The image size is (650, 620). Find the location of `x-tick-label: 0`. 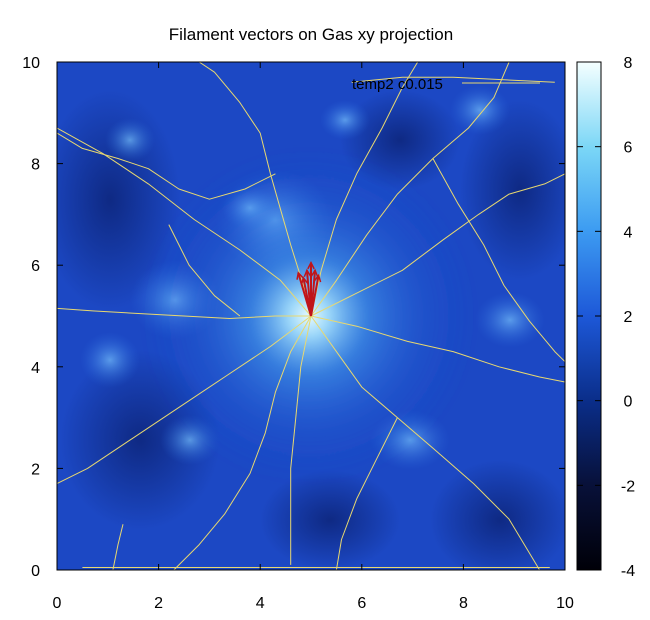

x-tick-label: 0 is located at coordinates (57, 603).